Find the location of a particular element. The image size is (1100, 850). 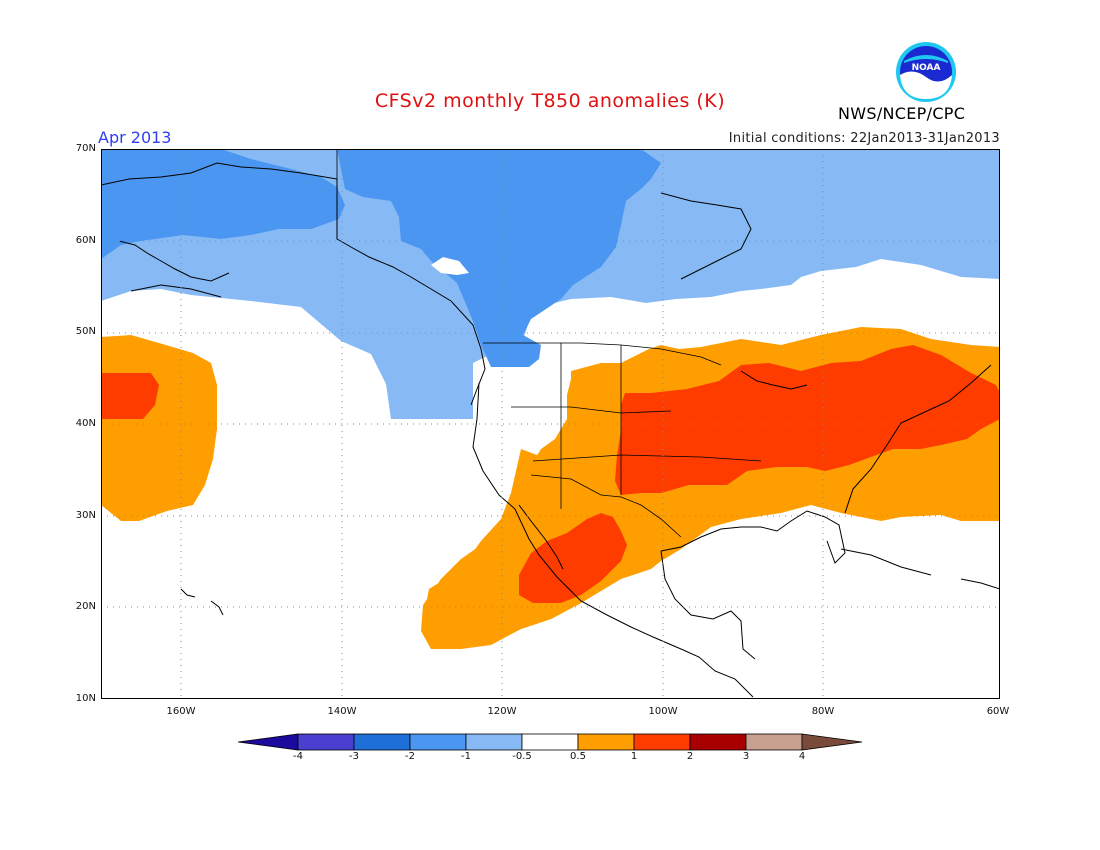

agency-label: NWS/NCEP/CPC is located at coordinates (902, 113).